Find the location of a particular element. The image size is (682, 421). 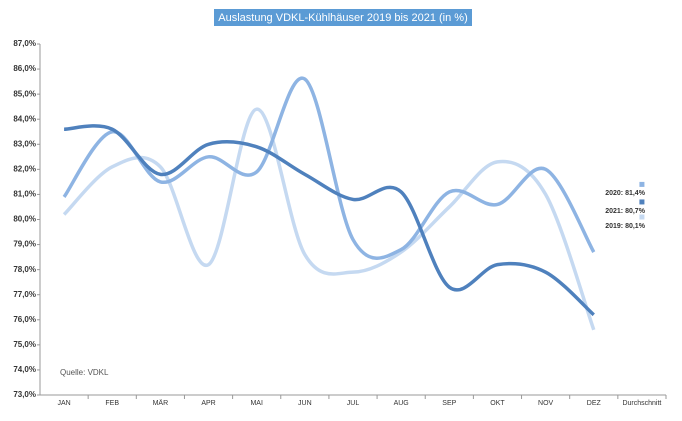

x-tick-label: JAN is located at coordinates (63, 403).